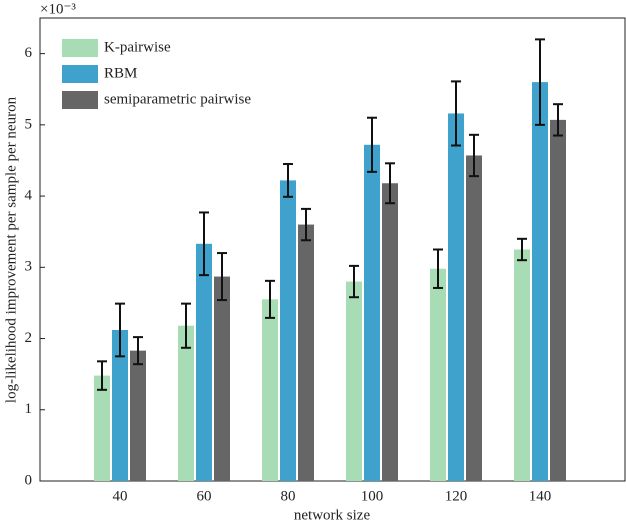  Describe the element at coordinates (540, 496) in the screenshot. I see `x-tick-label: 140` at that location.